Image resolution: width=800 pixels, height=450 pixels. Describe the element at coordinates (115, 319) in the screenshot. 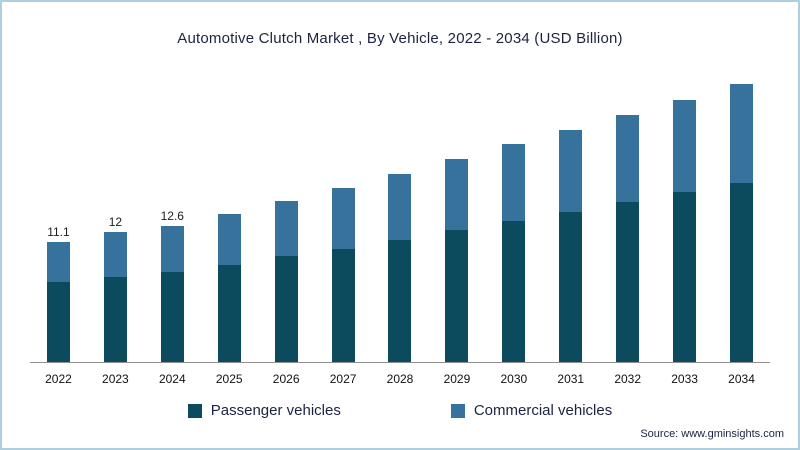

I see `segment-passenger-2023` at that location.